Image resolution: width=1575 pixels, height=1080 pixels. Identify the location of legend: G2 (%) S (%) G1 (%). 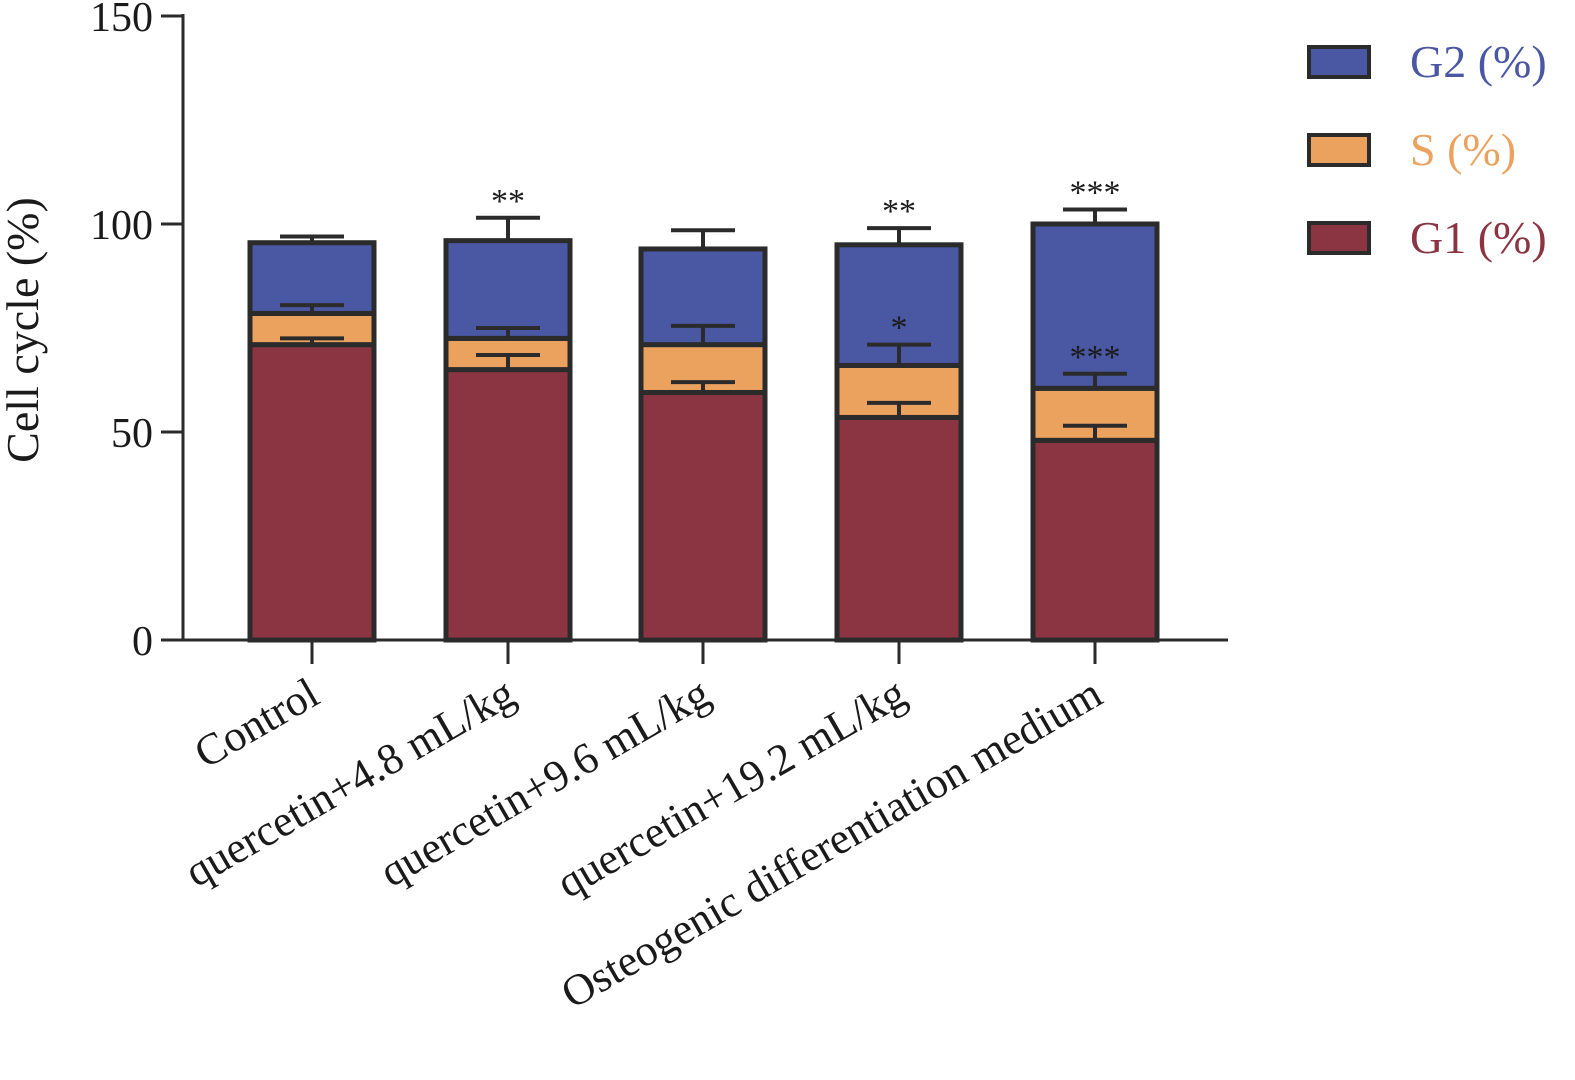
(1427, 149).